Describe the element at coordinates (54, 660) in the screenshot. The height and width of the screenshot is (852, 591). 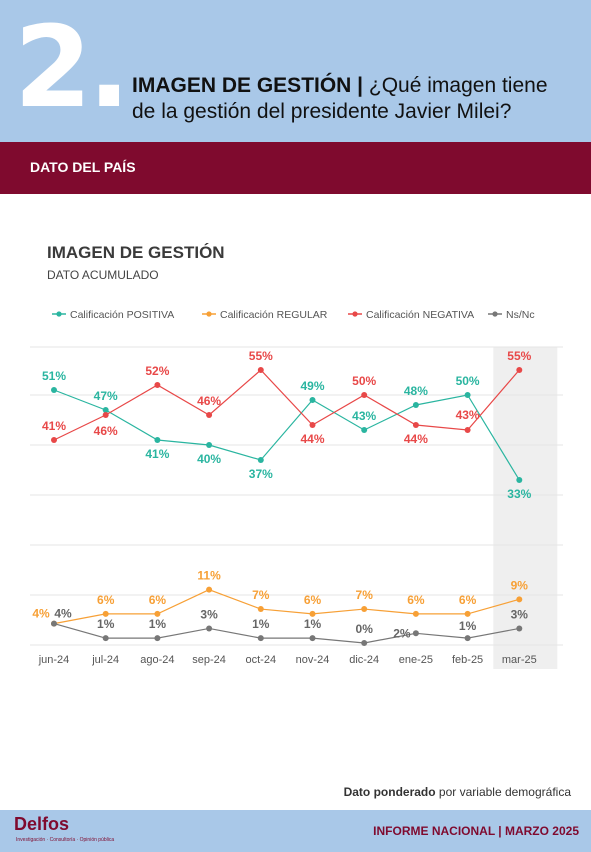
I see `x-tick-label: jun-24` at that location.